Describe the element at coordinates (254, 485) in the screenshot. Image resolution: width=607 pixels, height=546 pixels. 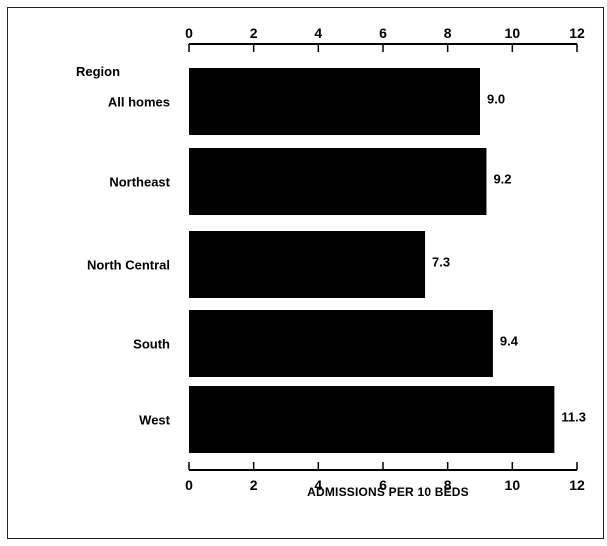
I see `bottom-axis-tick-label: 2` at that location.